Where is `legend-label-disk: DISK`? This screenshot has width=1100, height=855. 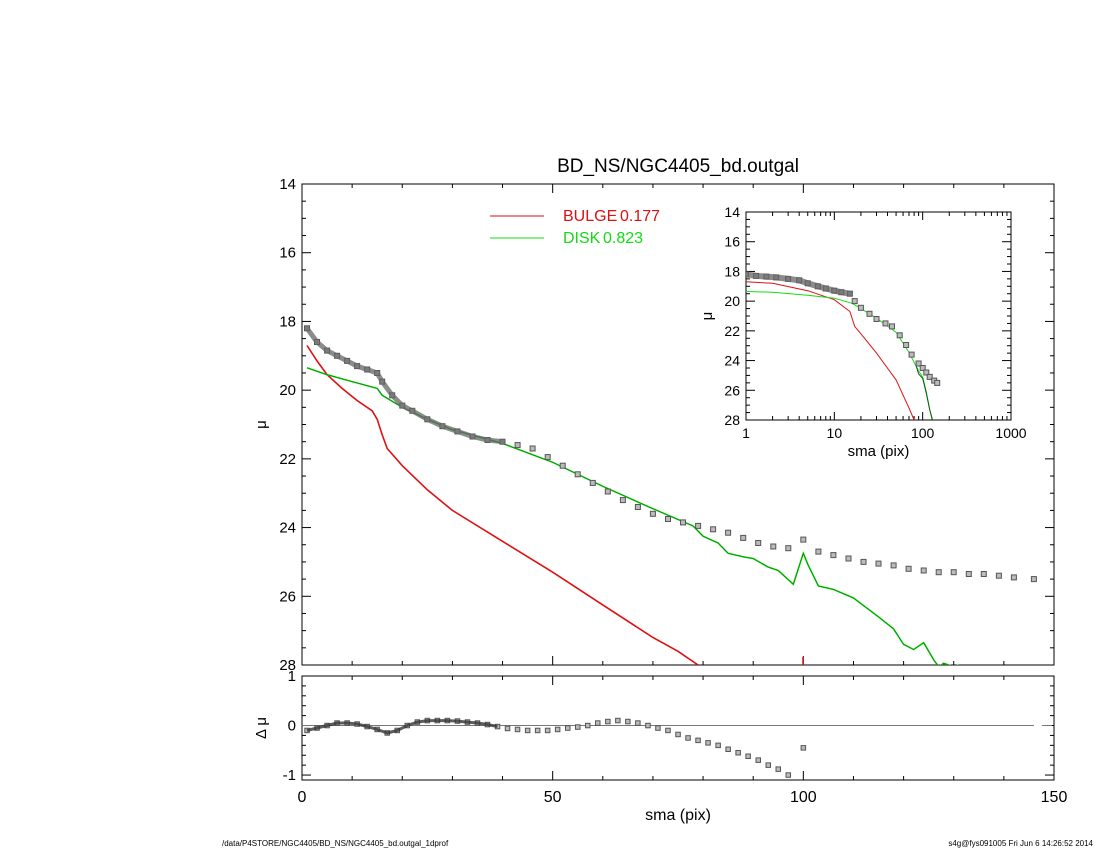
legend-label-disk: DISK is located at coordinates (582, 238).